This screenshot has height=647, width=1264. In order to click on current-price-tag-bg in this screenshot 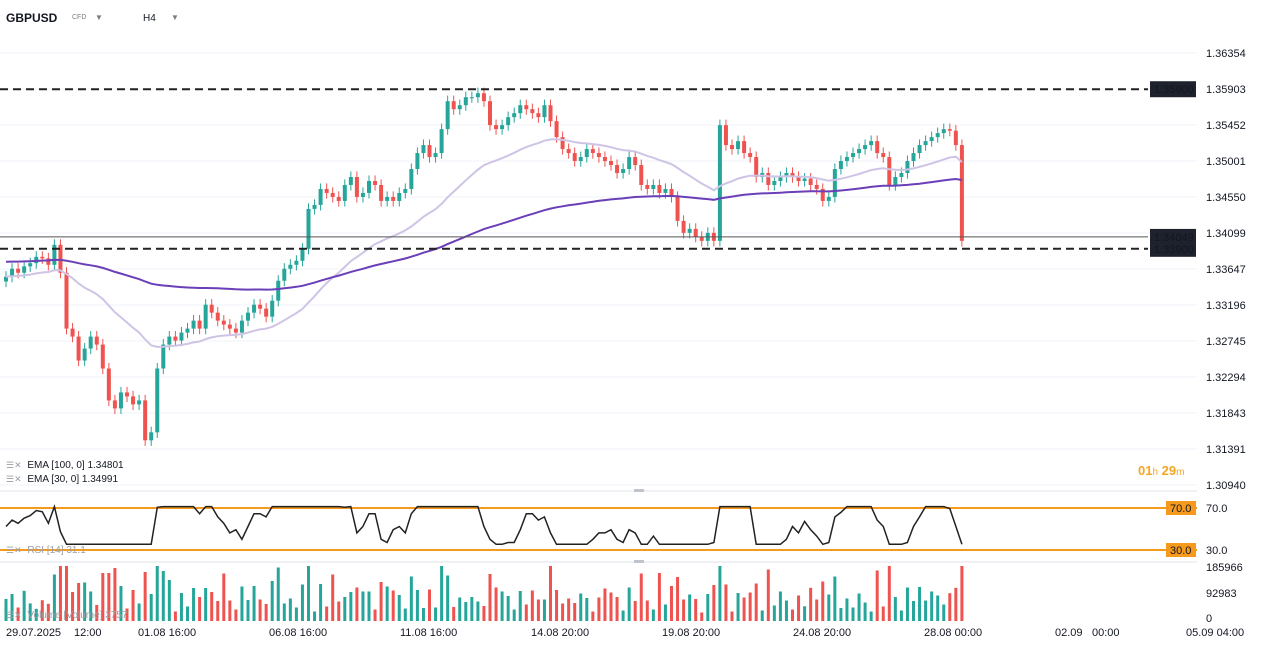, I will do `click(1173, 236)`.